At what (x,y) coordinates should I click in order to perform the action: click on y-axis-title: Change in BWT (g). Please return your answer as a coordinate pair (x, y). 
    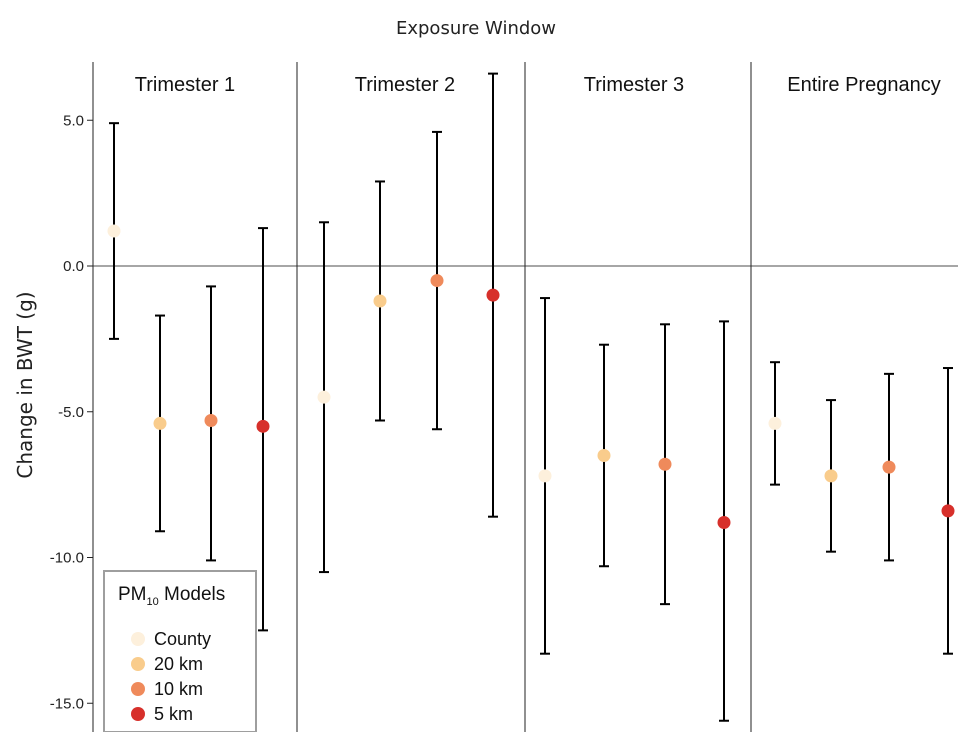
    Looking at the image, I should click on (25, 384).